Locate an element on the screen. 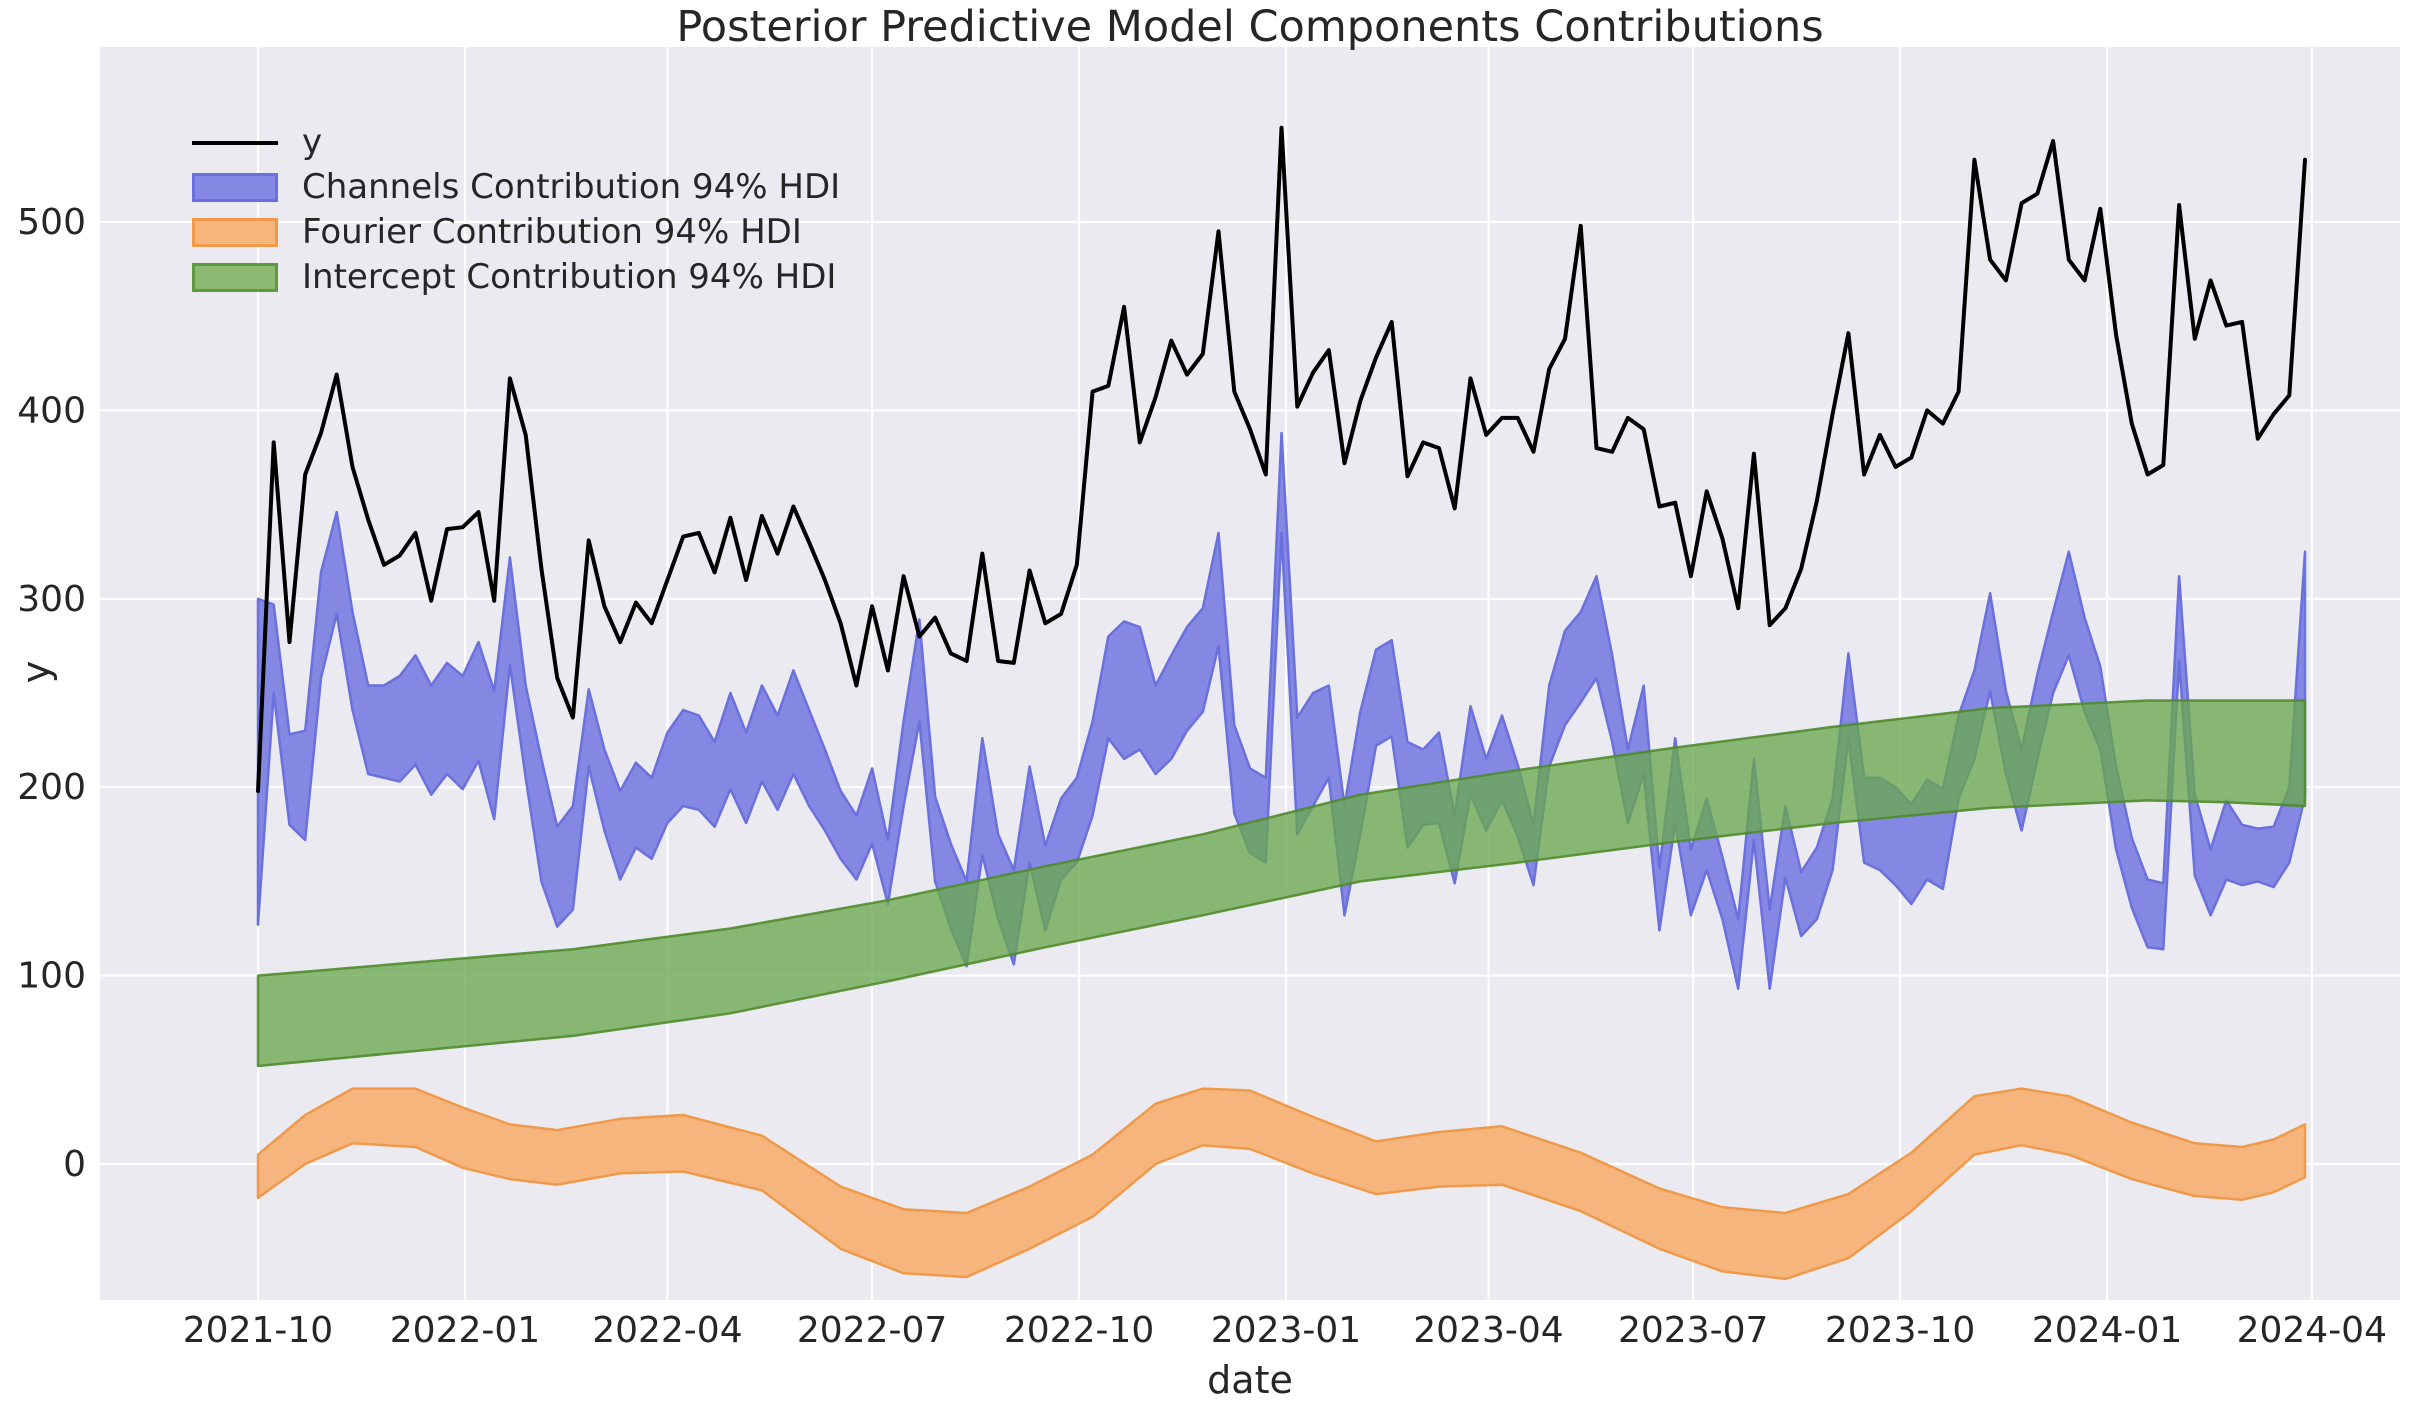 The height and width of the screenshot is (1423, 2423). legend-label: y is located at coordinates (312, 142).